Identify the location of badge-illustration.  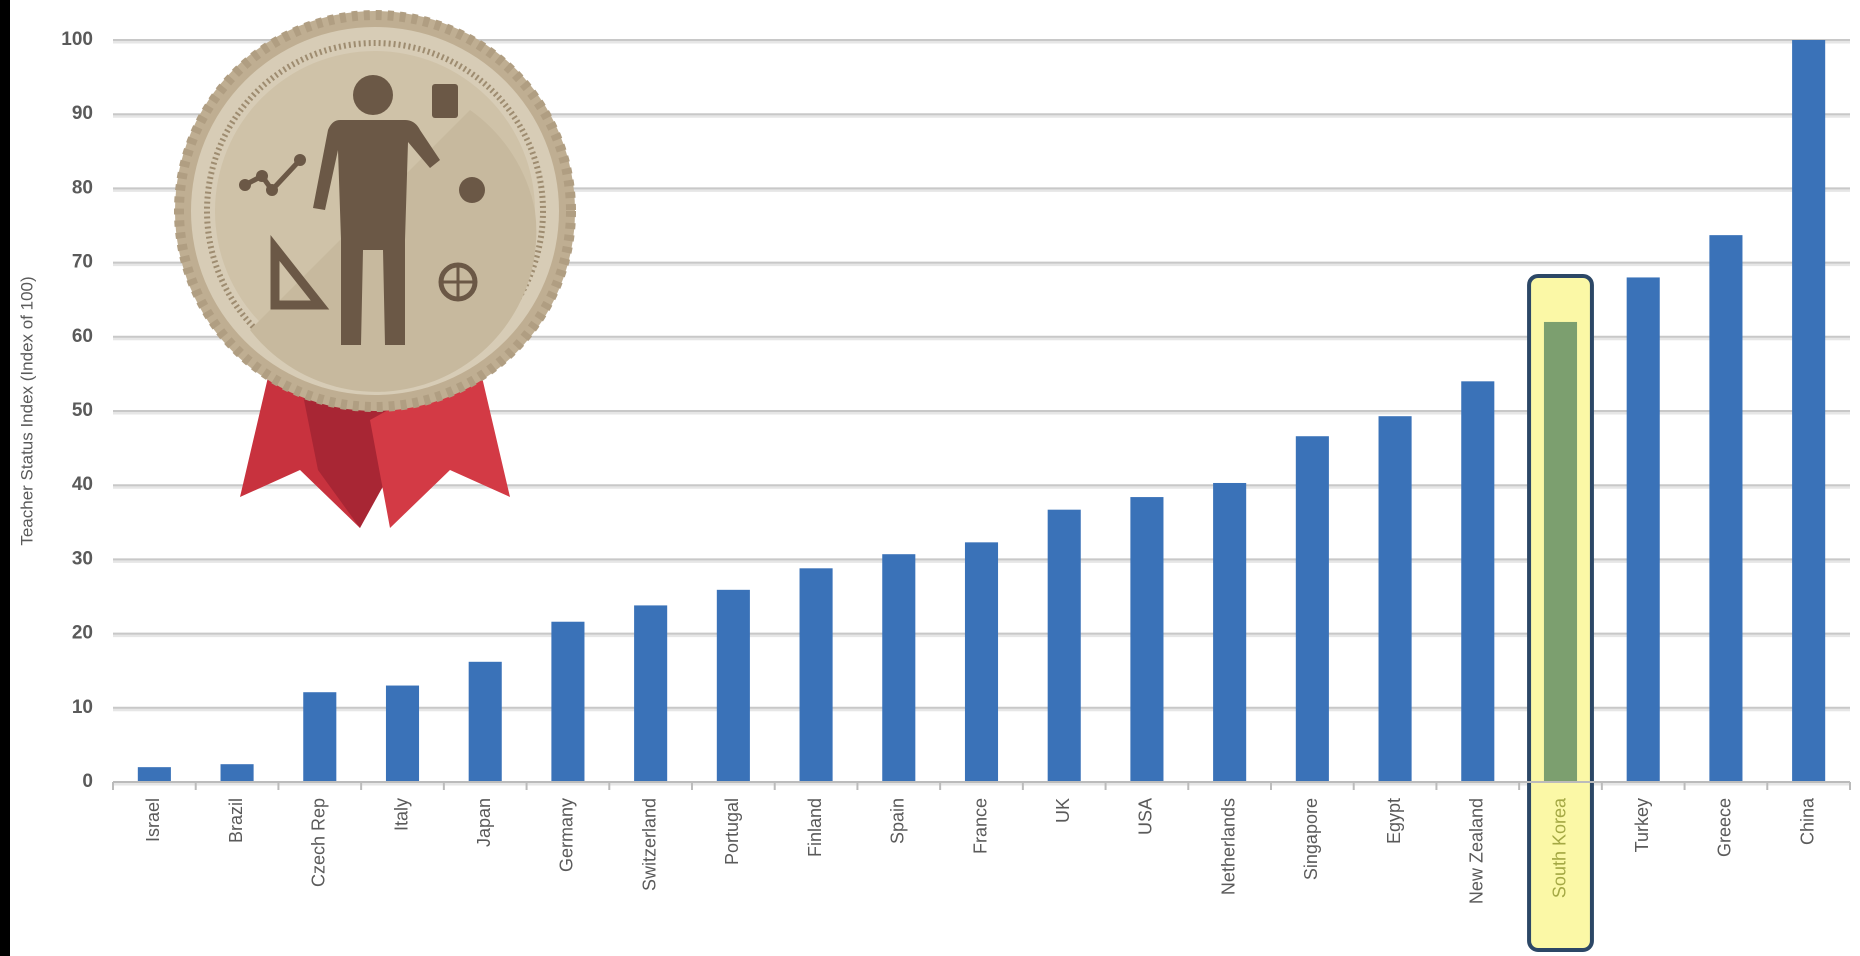
(375, 269).